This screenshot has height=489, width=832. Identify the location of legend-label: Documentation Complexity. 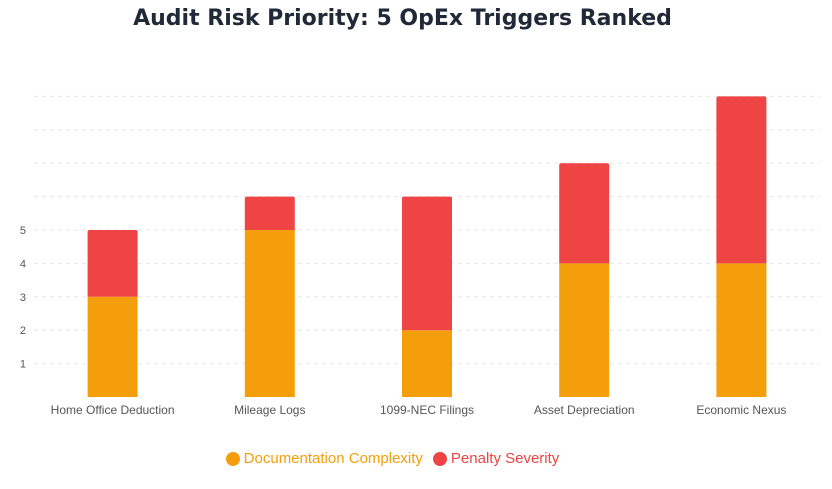
(333, 458).